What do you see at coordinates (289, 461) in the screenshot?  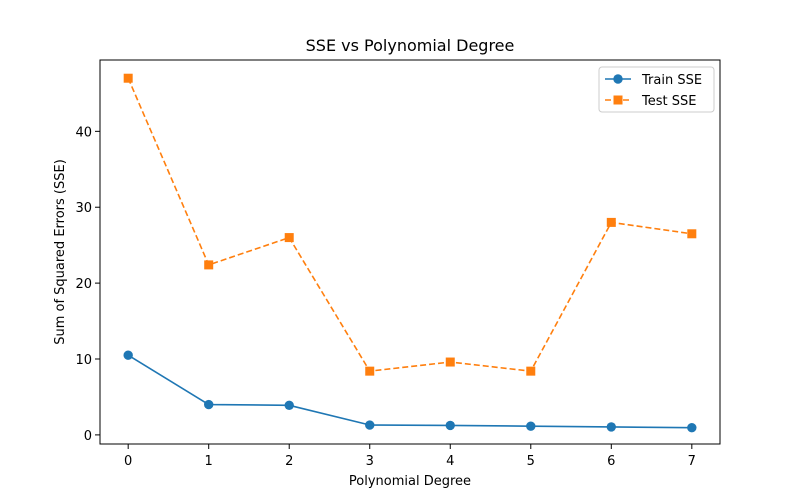 I see `x-tick-label: 2` at bounding box center [289, 461].